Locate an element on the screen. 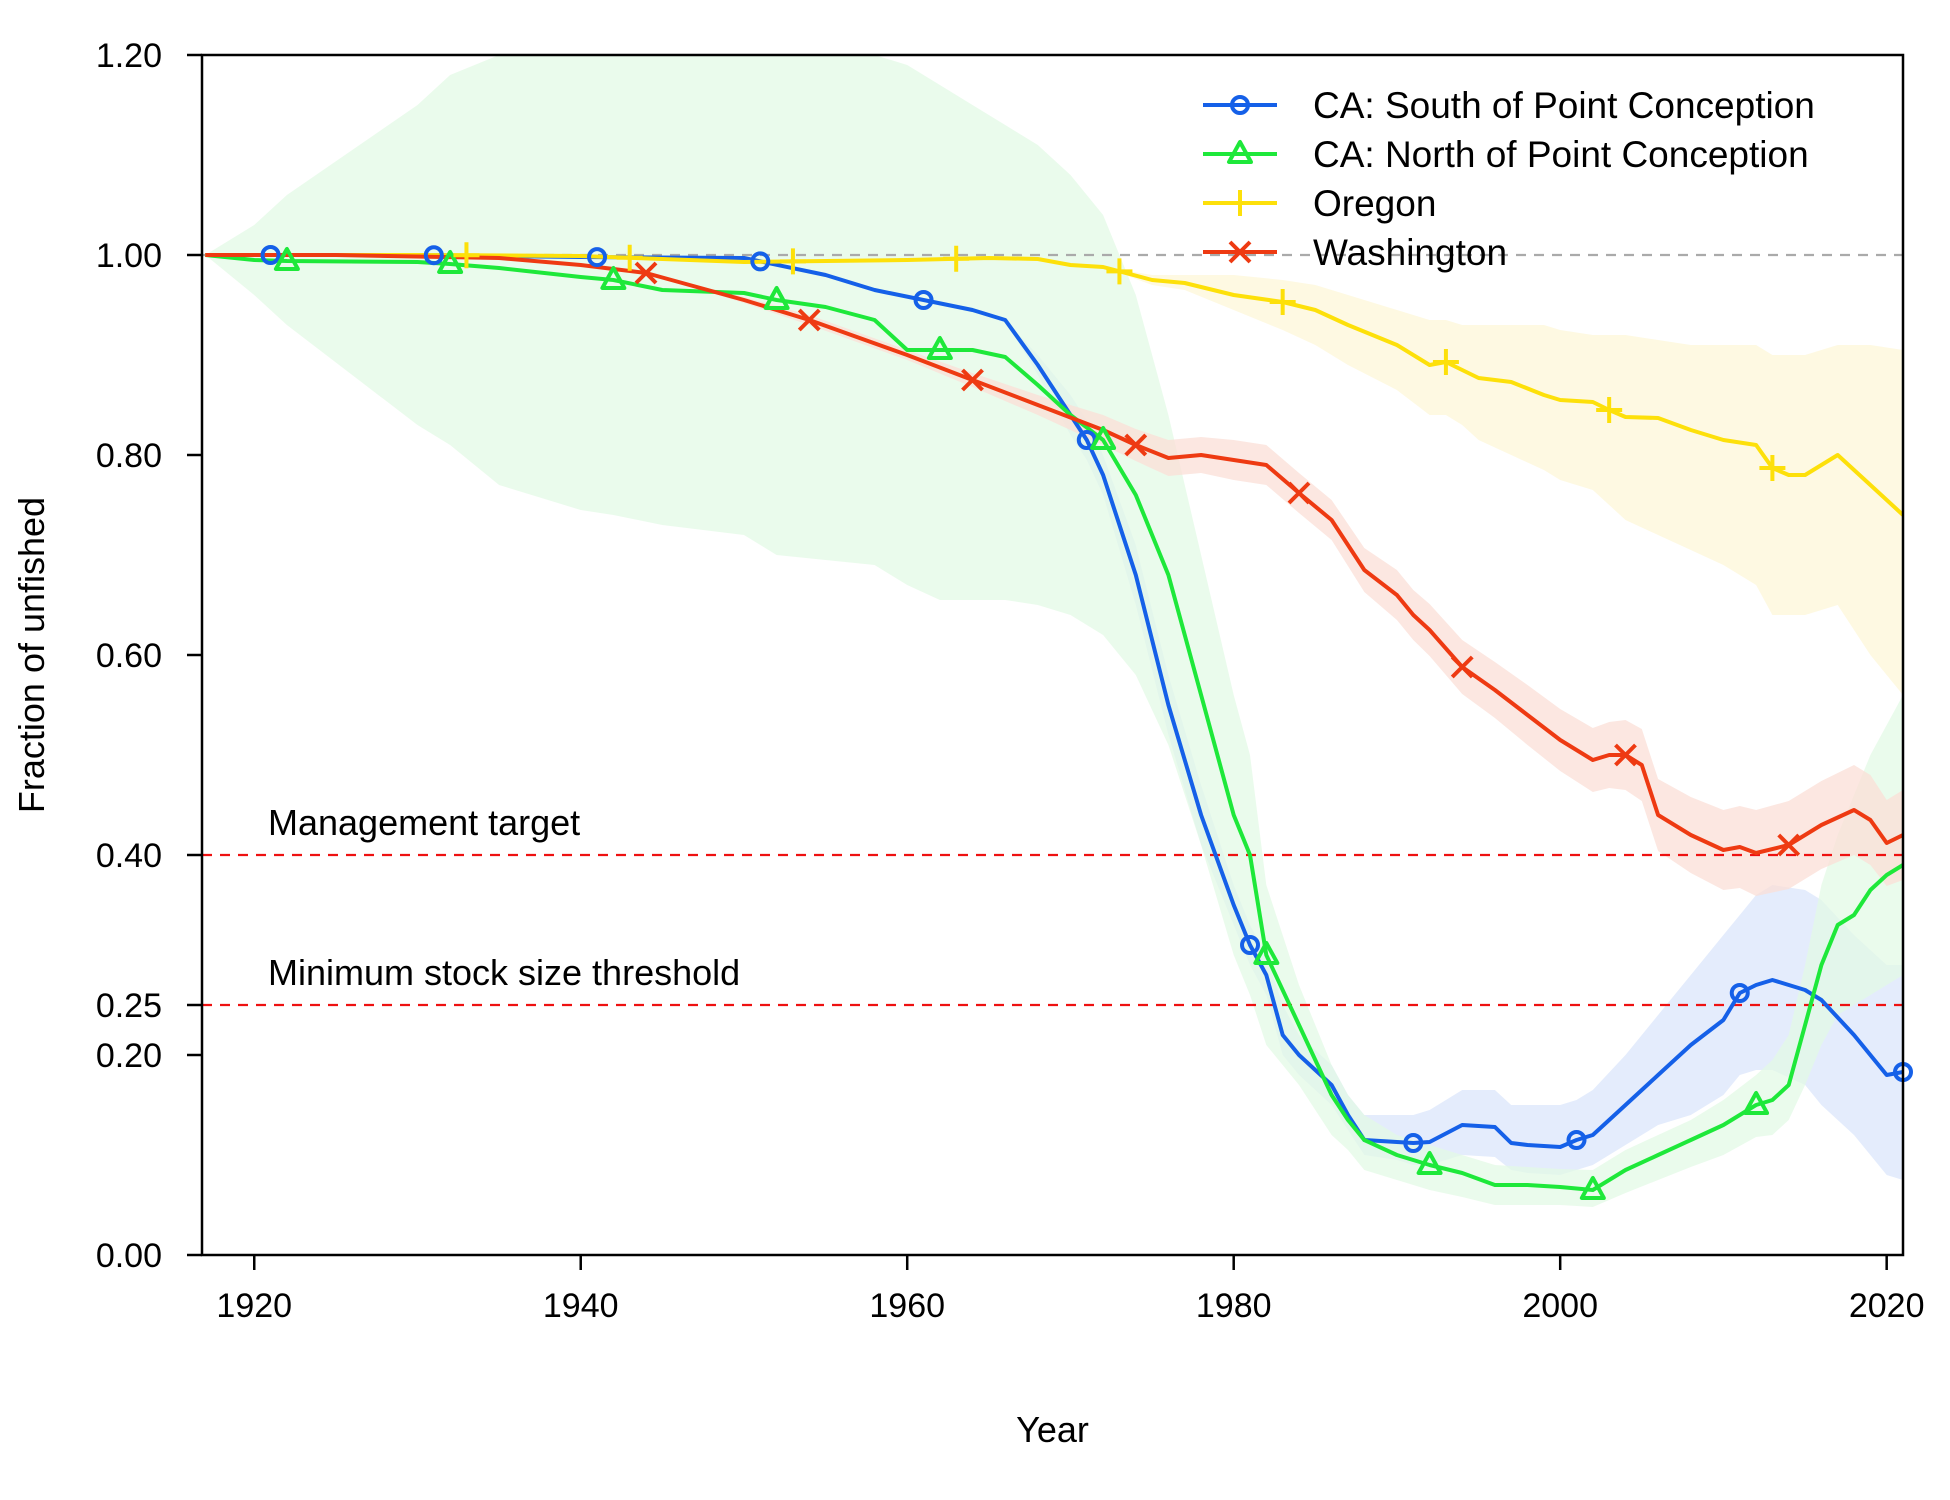 The height and width of the screenshot is (1500, 1950). x-tick-label-1920: 1920 is located at coordinates (254, 1306).